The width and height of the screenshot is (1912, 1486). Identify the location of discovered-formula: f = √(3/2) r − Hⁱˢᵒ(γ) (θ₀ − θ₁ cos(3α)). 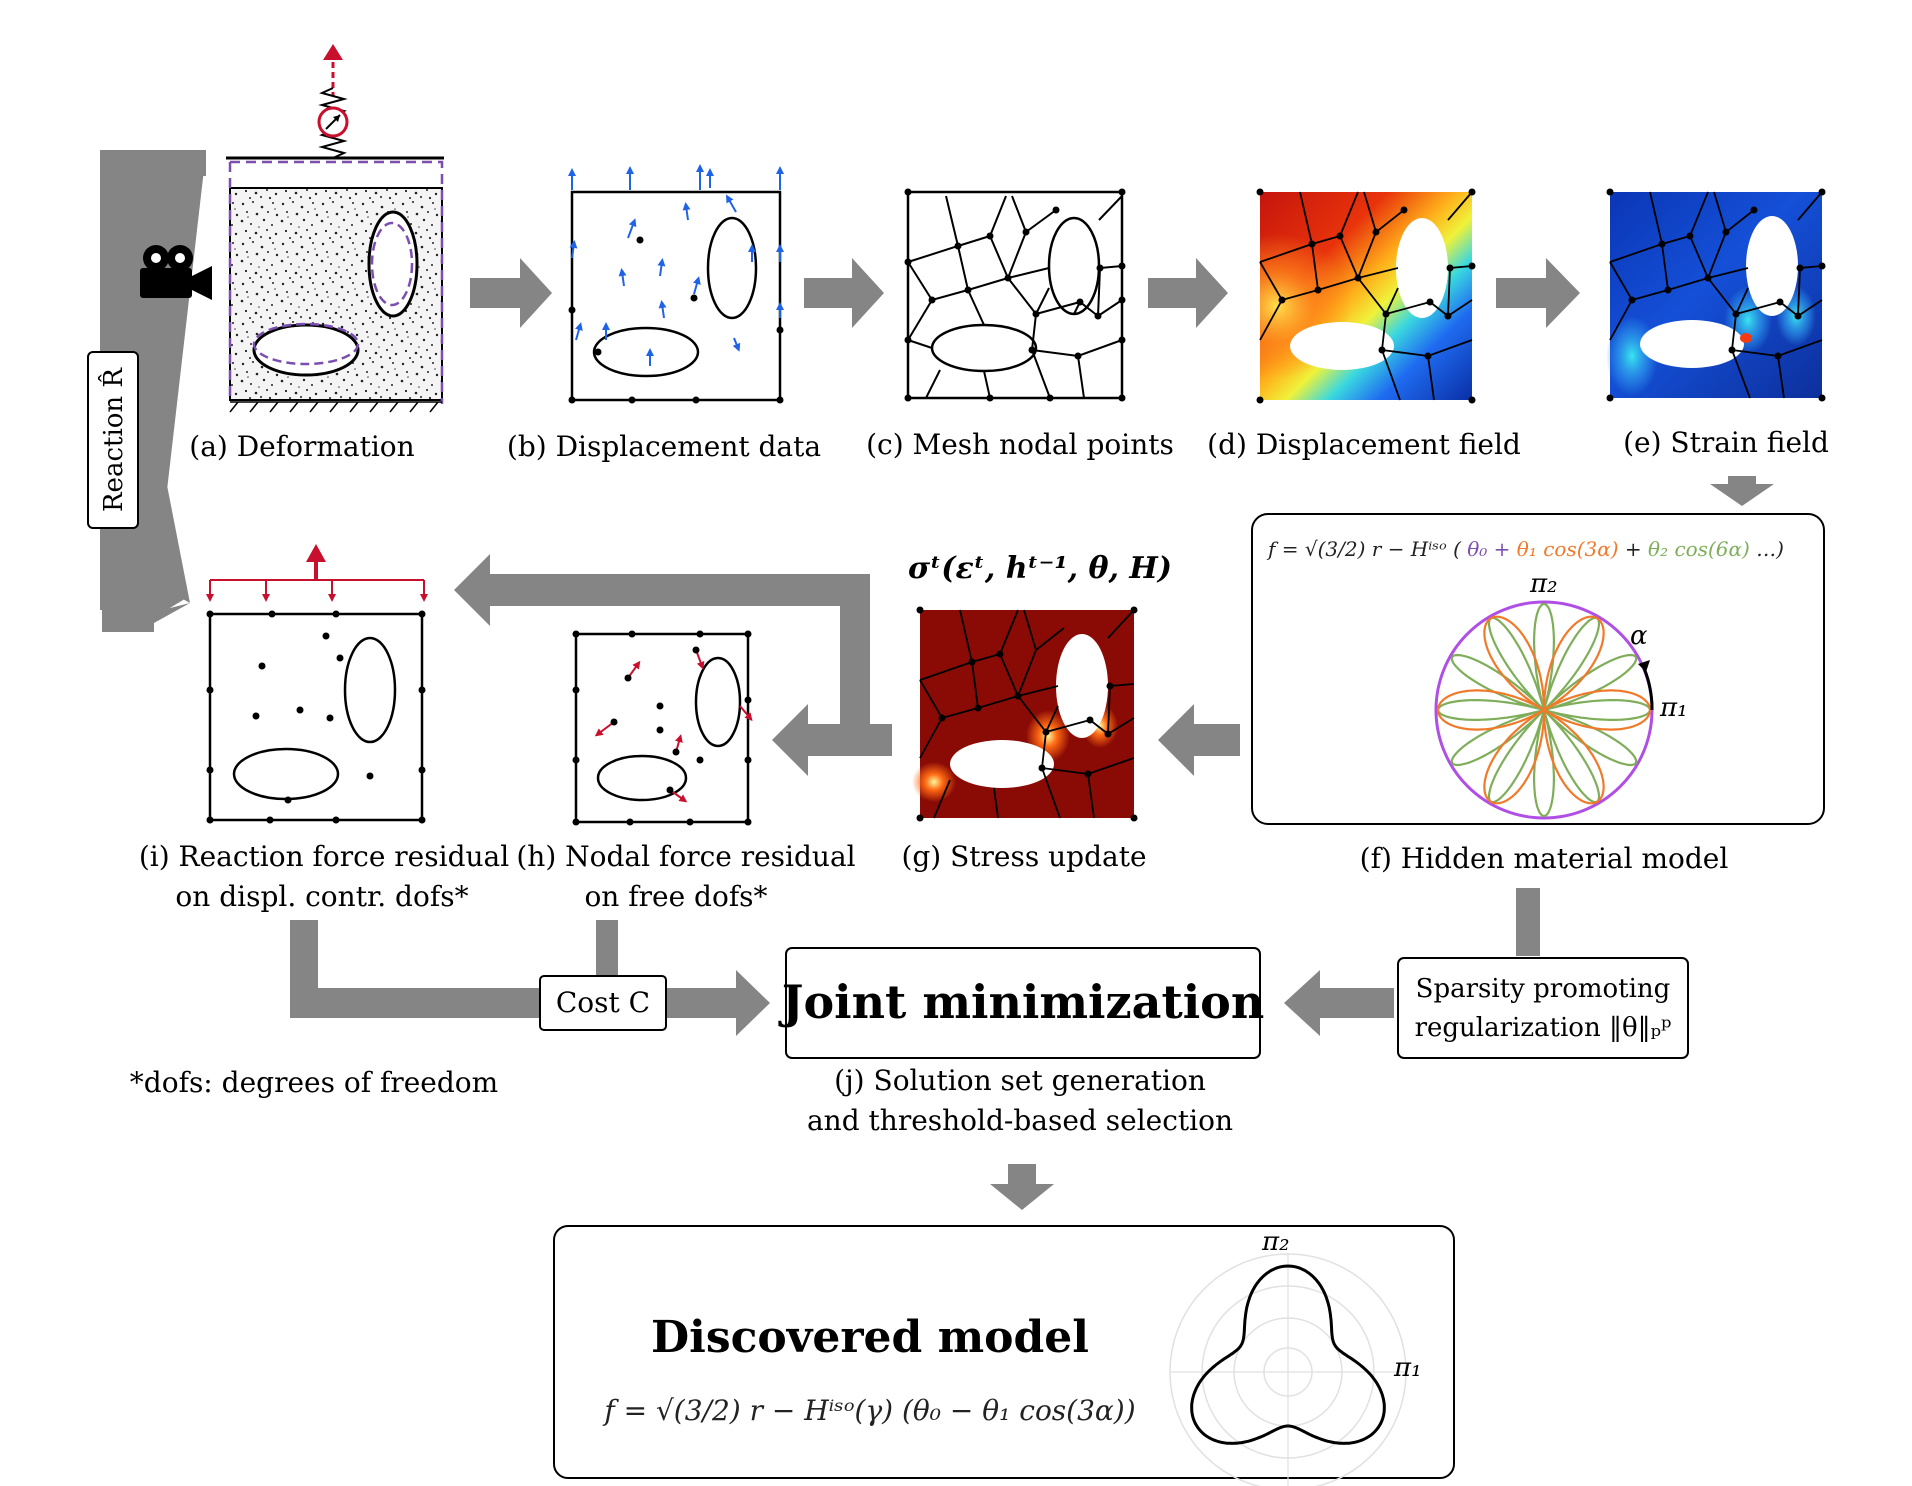
(868, 1410).